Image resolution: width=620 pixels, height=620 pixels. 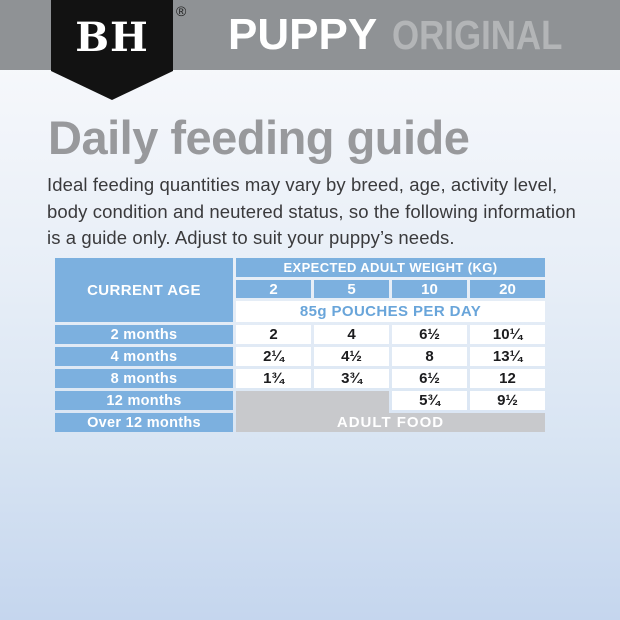 What do you see at coordinates (181, 11) in the screenshot?
I see `registered-trademark-icon: ®` at bounding box center [181, 11].